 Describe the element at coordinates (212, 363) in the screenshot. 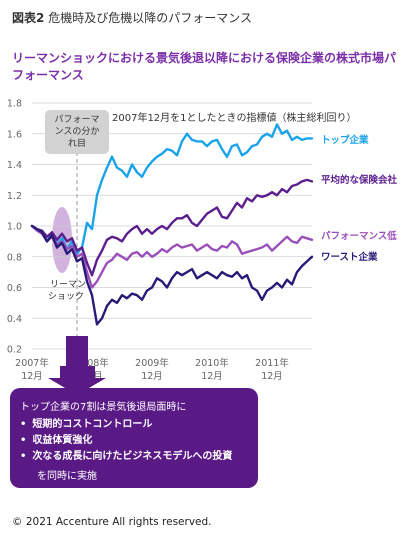

I see `x-tick-label: 2010年` at that location.